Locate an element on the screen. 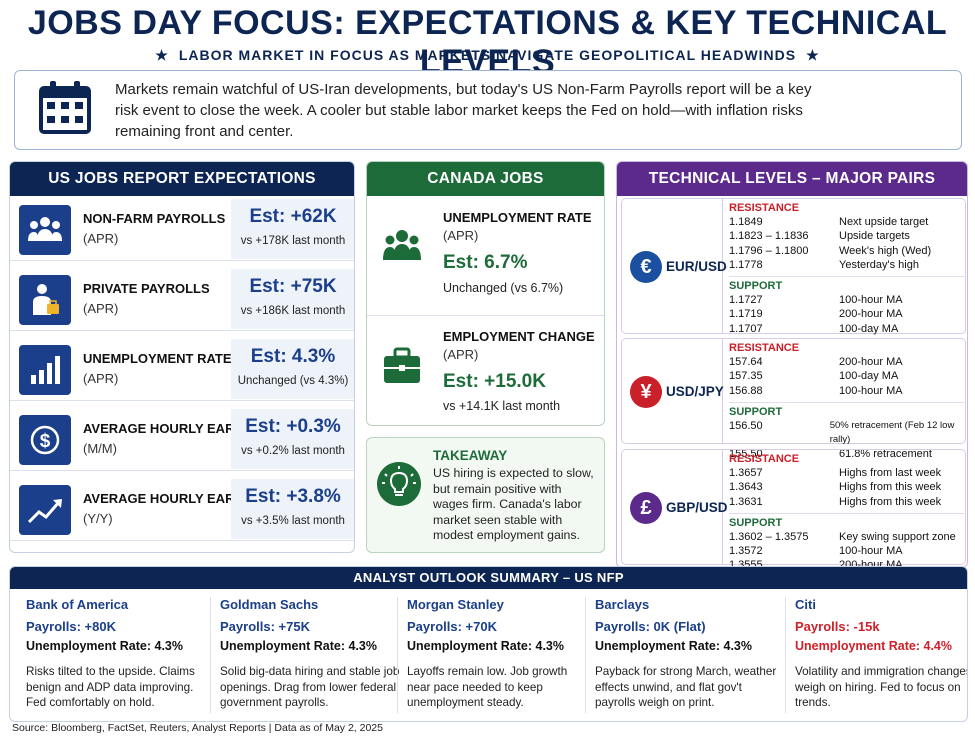  level-value: 1.1707 is located at coordinates (746, 328).